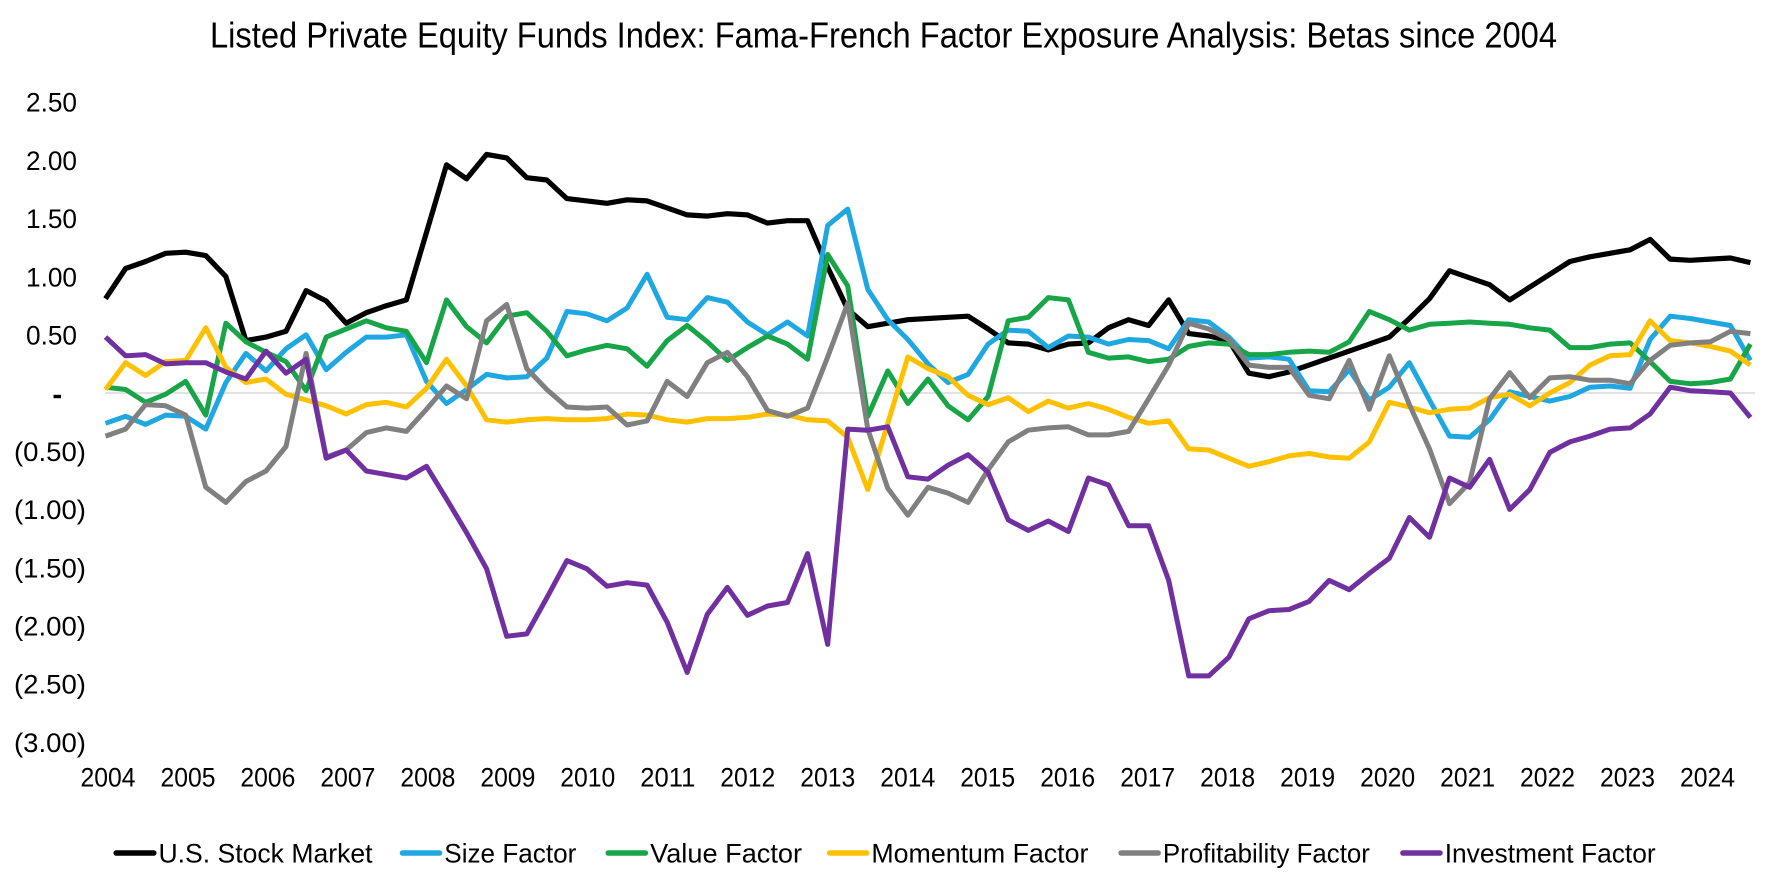 This screenshot has height=891, width=1772. Describe the element at coordinates (827, 778) in the screenshot. I see `svg-text: 2013` at that location.